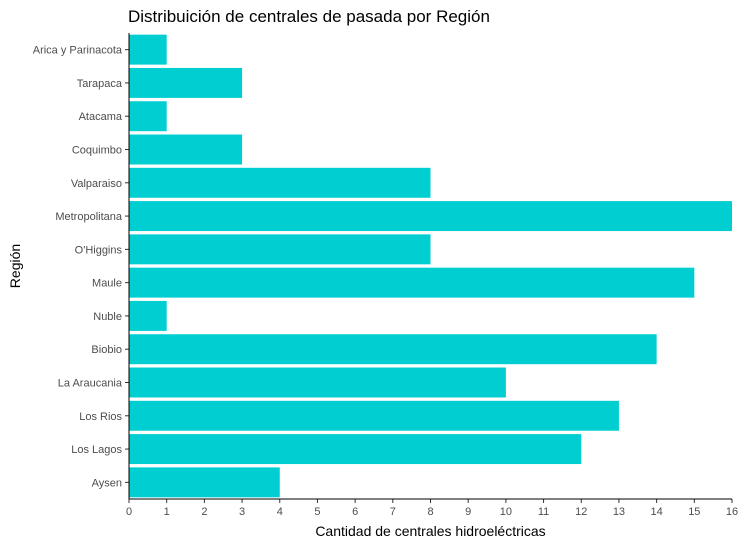  I want to click on x-axis-ticks: 0 1 2 3 4 5 6 7 8 9 10 11 12 13 14 15 16, so click(432, 508).